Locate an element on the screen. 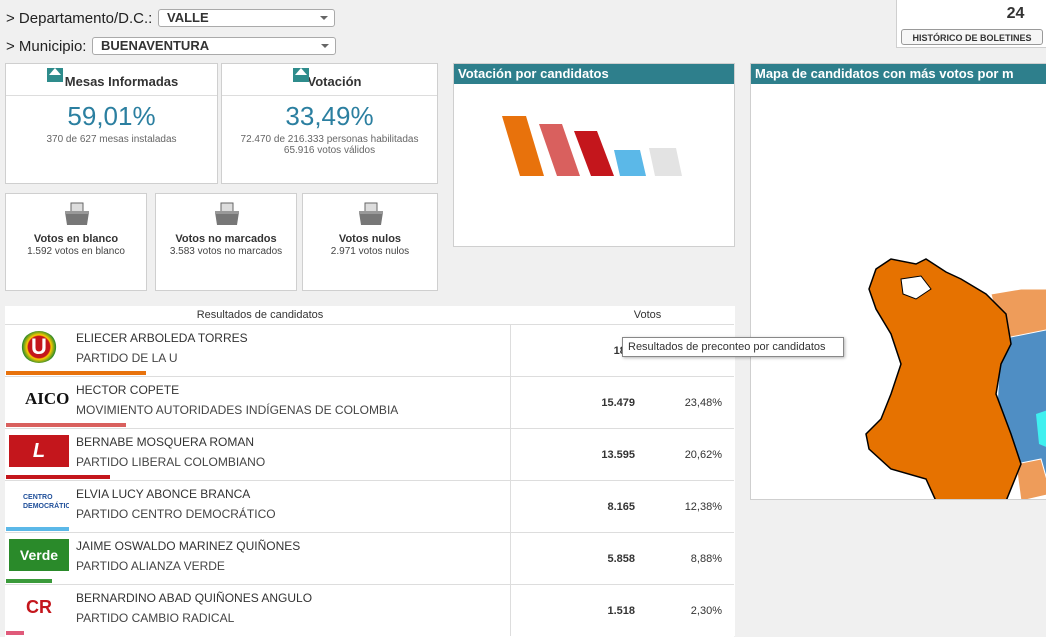 The height and width of the screenshot is (637, 1046). panel-title: Votación por candidatos is located at coordinates (594, 74).